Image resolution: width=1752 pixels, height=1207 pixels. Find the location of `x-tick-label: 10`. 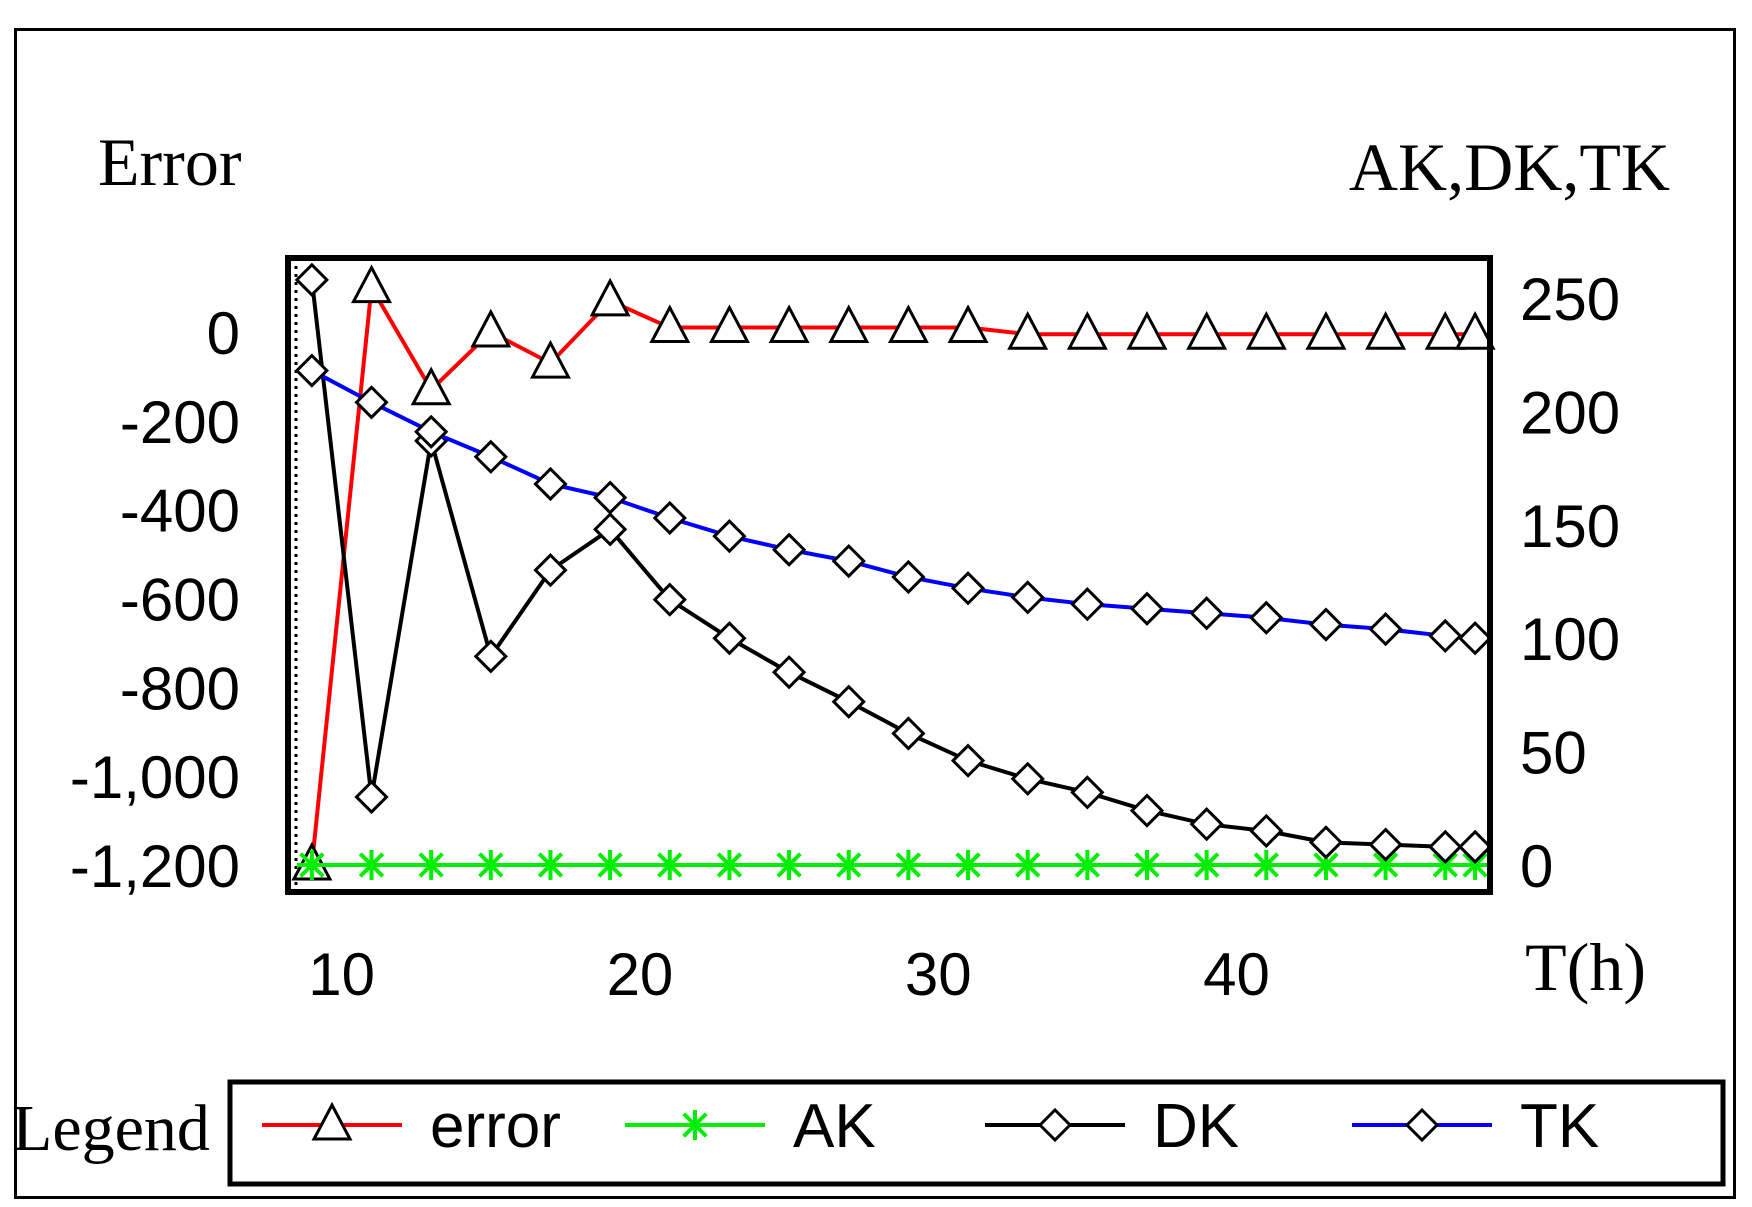

x-tick-label: 10 is located at coordinates (341, 974).